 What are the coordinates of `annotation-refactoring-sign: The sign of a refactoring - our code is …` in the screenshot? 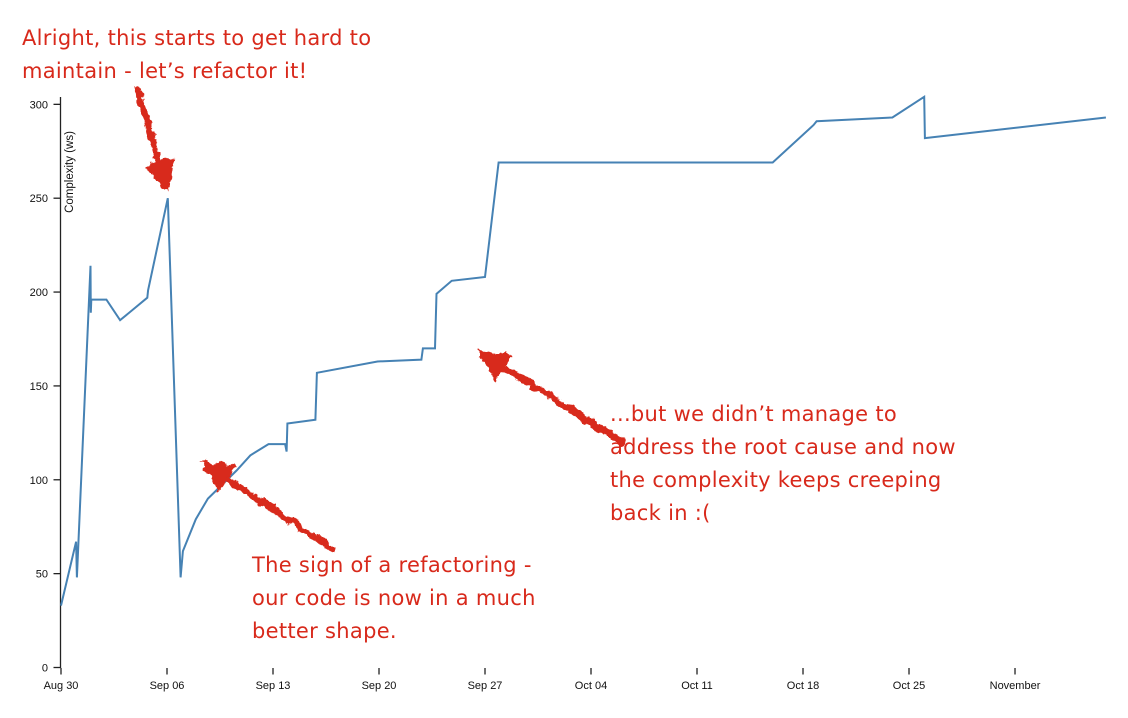 It's located at (394, 598).